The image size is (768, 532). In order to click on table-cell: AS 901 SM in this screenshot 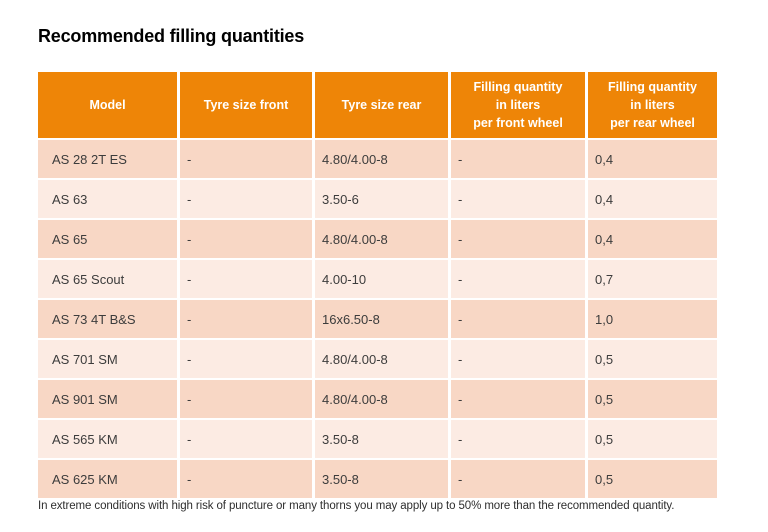, I will do `click(107, 399)`.